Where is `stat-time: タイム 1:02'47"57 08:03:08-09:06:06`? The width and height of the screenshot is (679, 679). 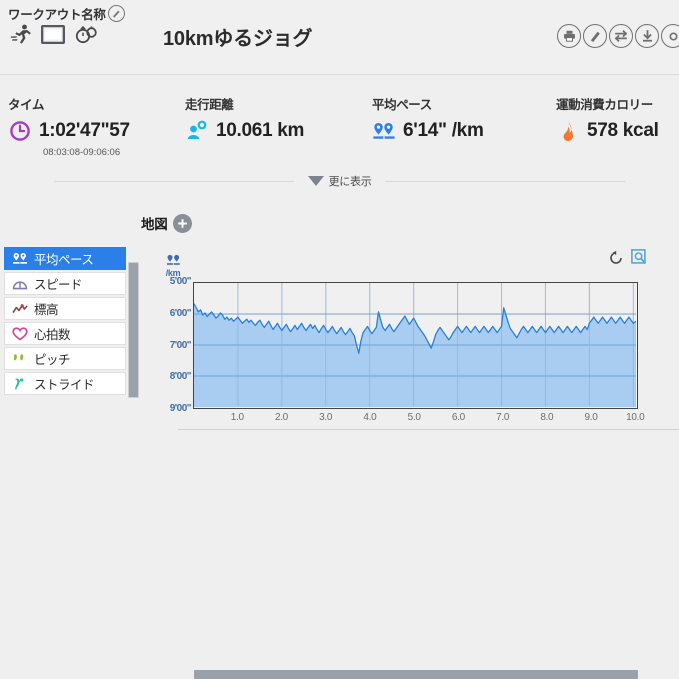
stat-time: タイム 1:02'47"57 08:03:08-09:06:06 is located at coordinates (69, 126).